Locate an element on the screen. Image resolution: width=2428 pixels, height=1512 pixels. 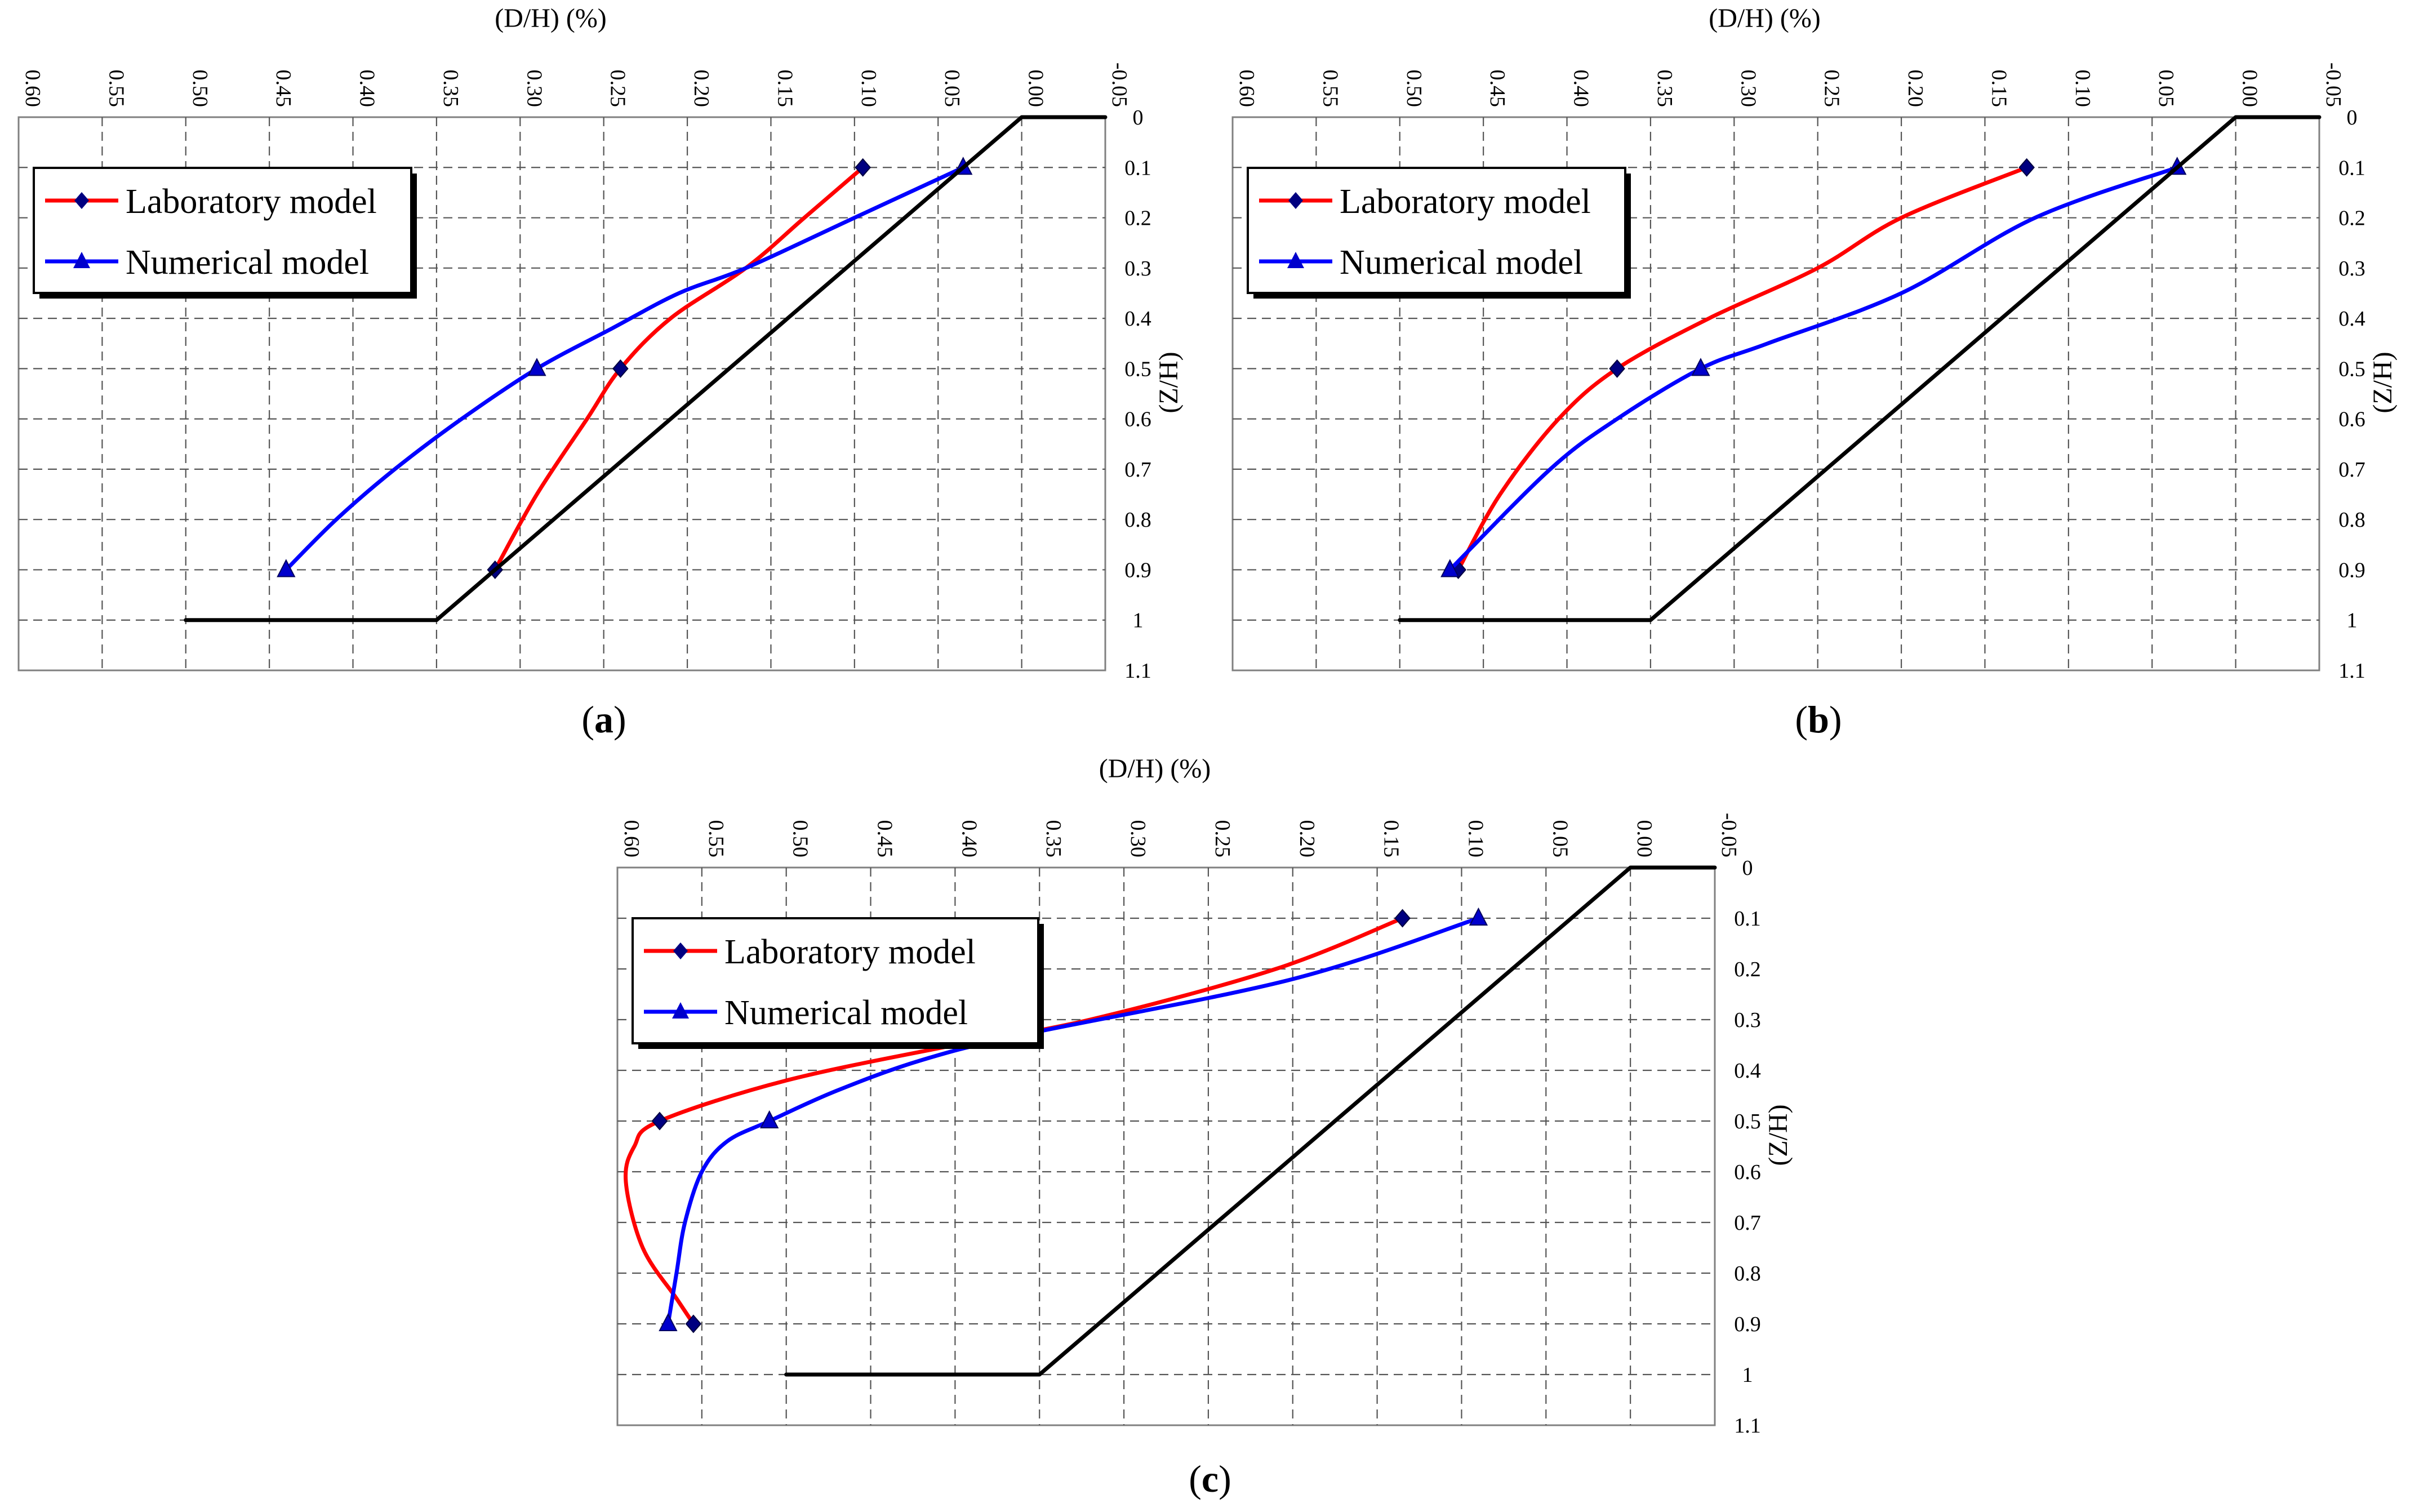
legend-marker-triangle is located at coordinates (680, 1010).